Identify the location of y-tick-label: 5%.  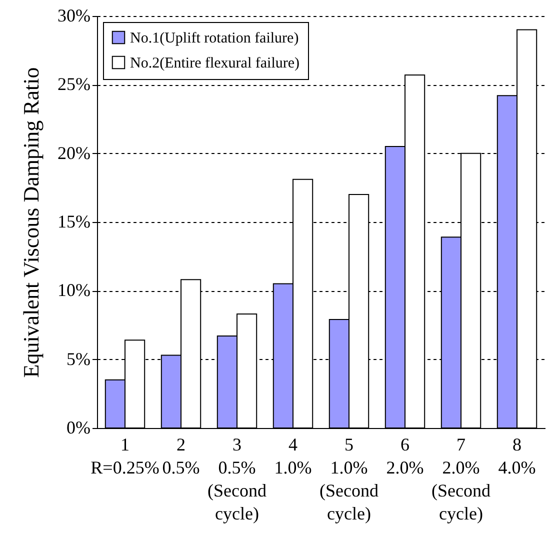
(78, 358).